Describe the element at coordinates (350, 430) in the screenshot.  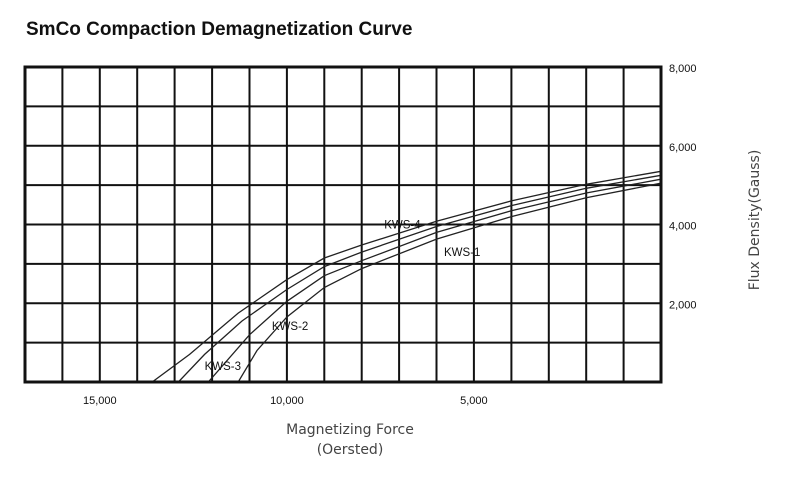
I see `x-axis-label-line1: Magnetizing Force` at that location.